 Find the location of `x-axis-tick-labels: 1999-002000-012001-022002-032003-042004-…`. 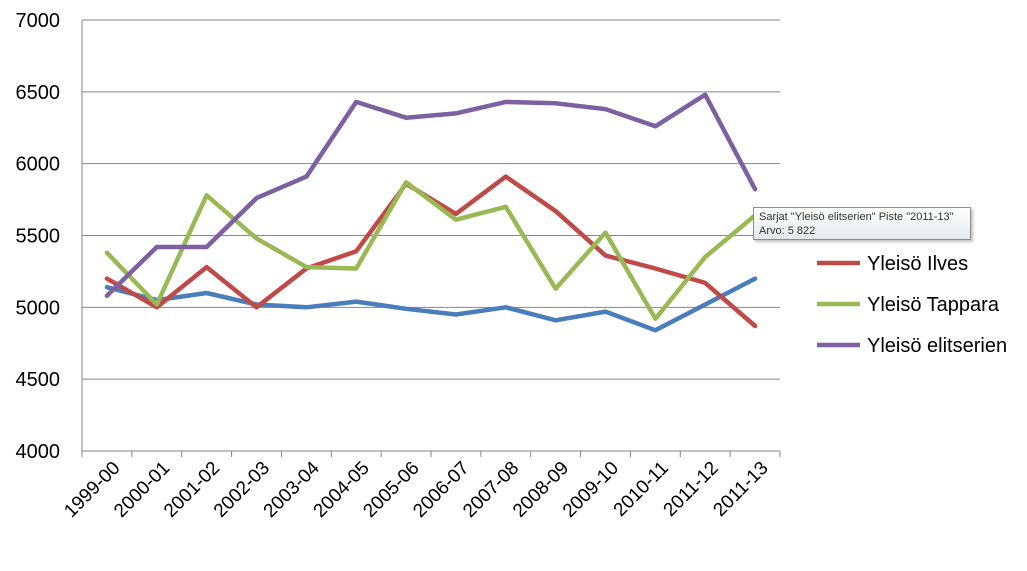

x-axis-tick-labels: 1999-002000-012001-022002-032003-042004-… is located at coordinates (416, 489).